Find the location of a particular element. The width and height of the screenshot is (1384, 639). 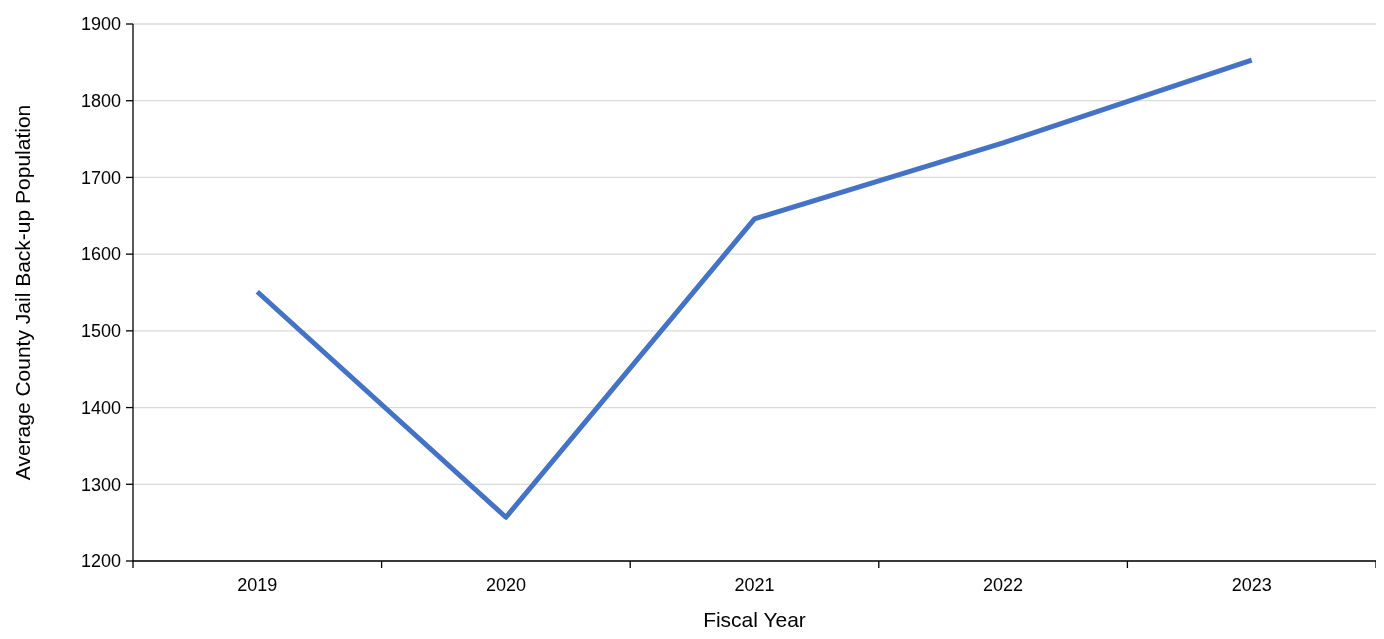

x-tick-label: 2022 is located at coordinates (1003, 585).